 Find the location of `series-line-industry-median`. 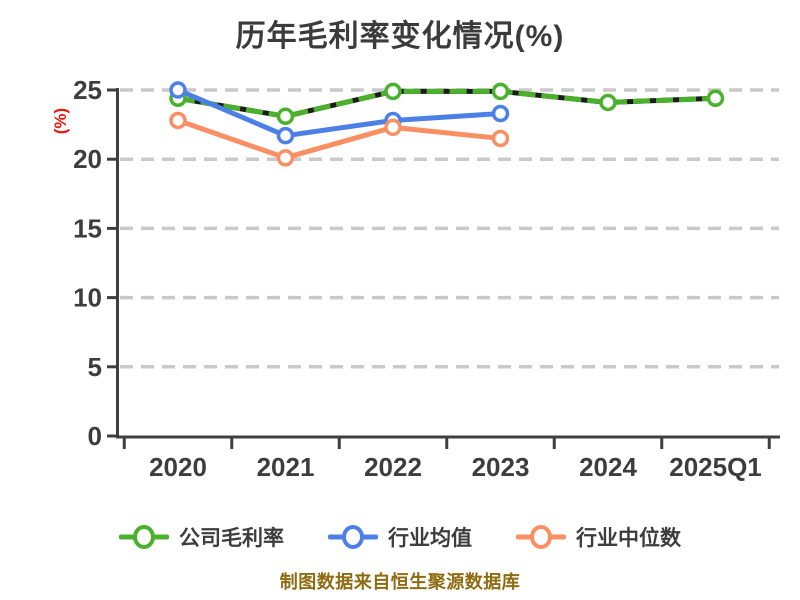

series-line-industry-median is located at coordinates (339, 139).